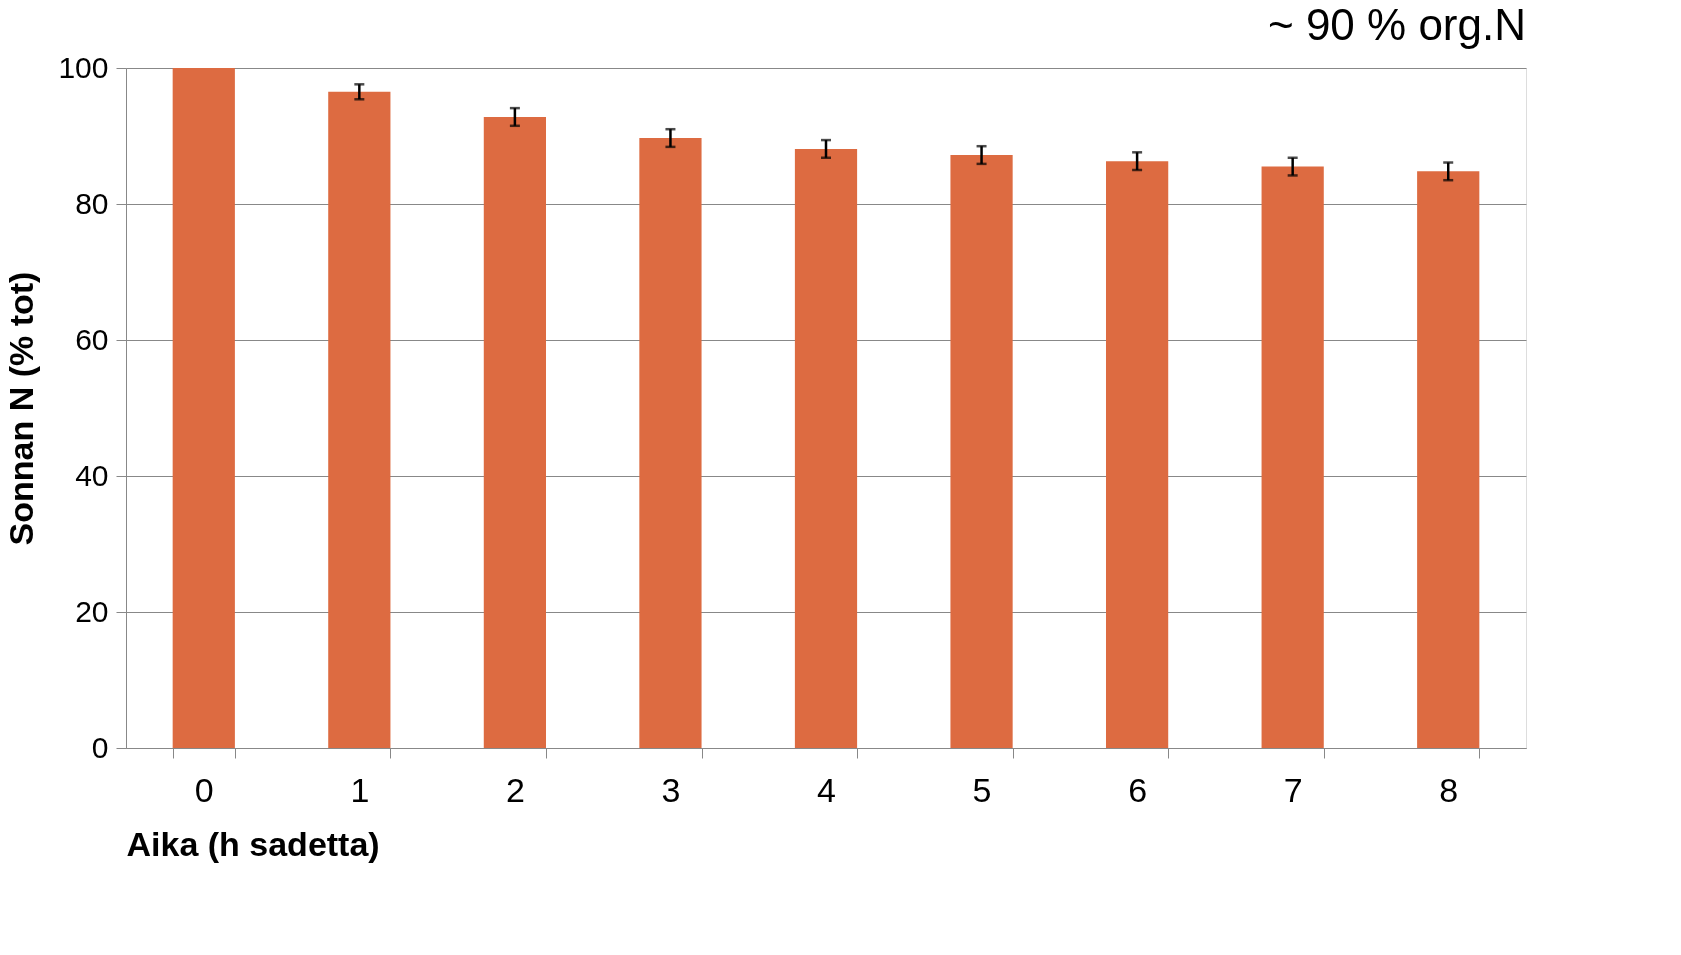  What do you see at coordinates (1138, 789) in the screenshot?
I see `x-tick-label: 6` at bounding box center [1138, 789].